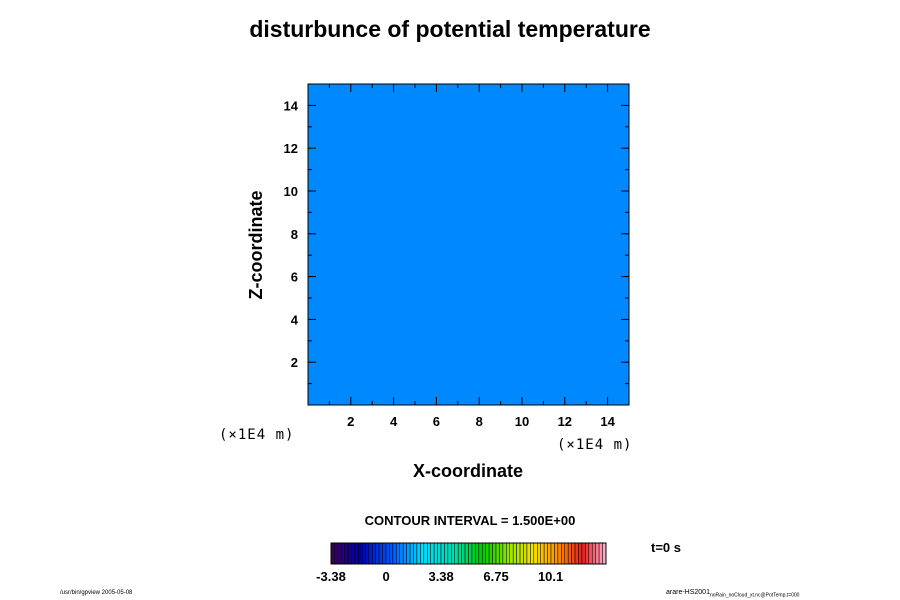  I want to click on x-tick-label: 14, so click(607, 421).